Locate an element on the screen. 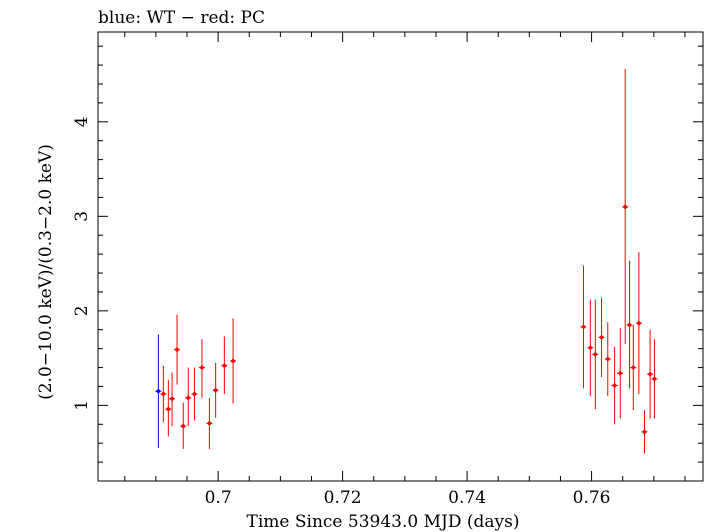  chart-title: blue: WT − red: PC is located at coordinates (181, 18).